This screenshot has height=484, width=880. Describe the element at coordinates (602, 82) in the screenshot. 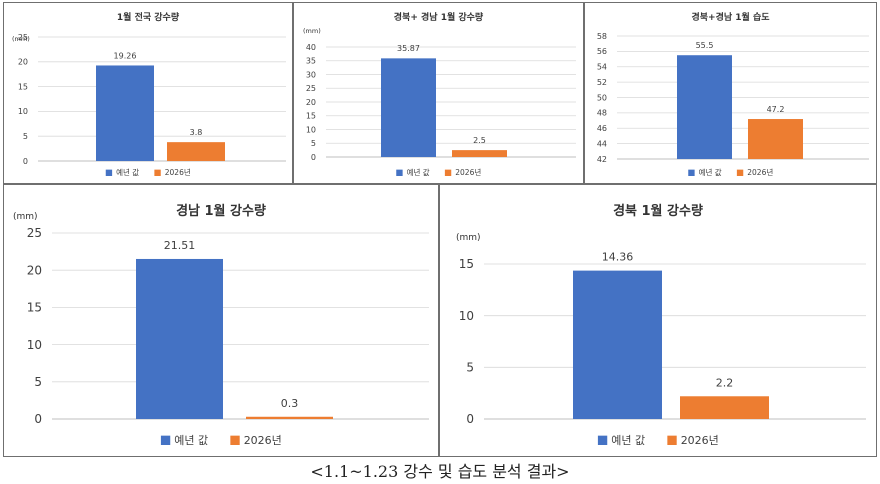

I see `y-tick-label: 52` at that location.